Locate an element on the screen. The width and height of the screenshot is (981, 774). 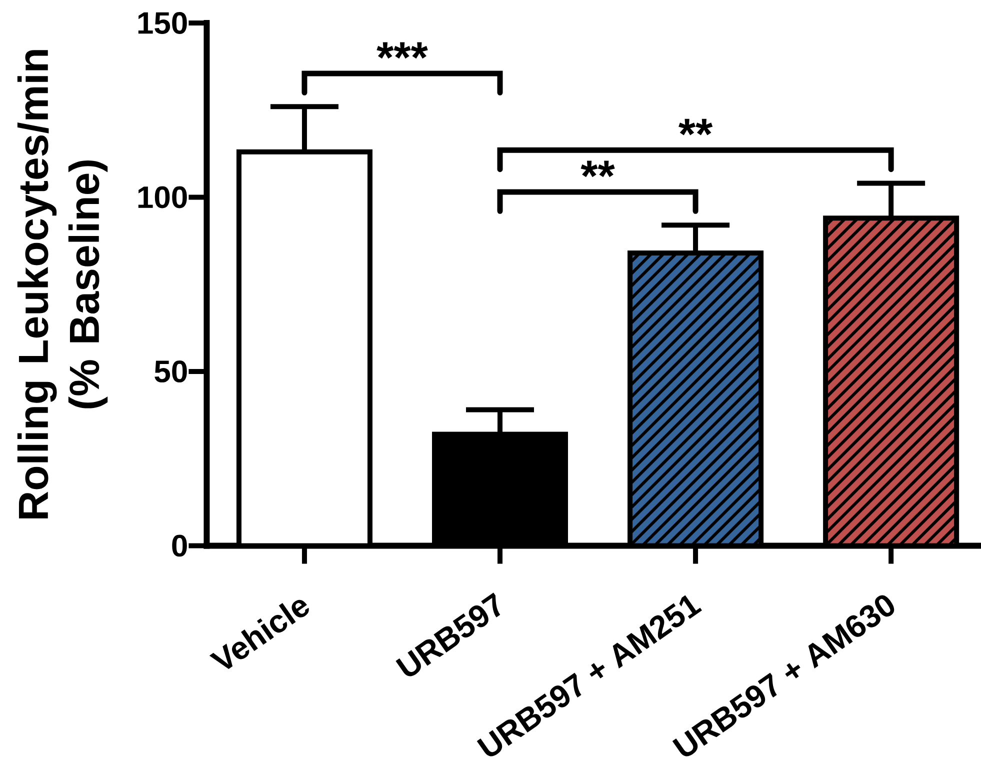
y-tick-label: 0 is located at coordinates (179, 545).